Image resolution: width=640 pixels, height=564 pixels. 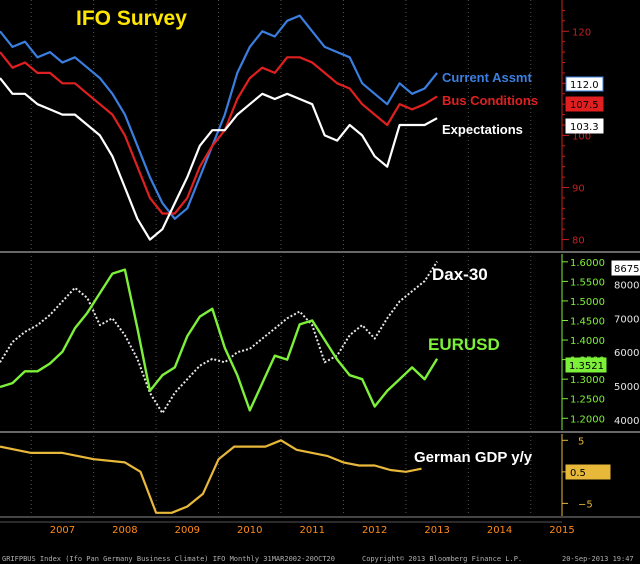 What do you see at coordinates (581, 32) in the screenshot?
I see `ifo-y-tick-label: 120` at bounding box center [581, 32].